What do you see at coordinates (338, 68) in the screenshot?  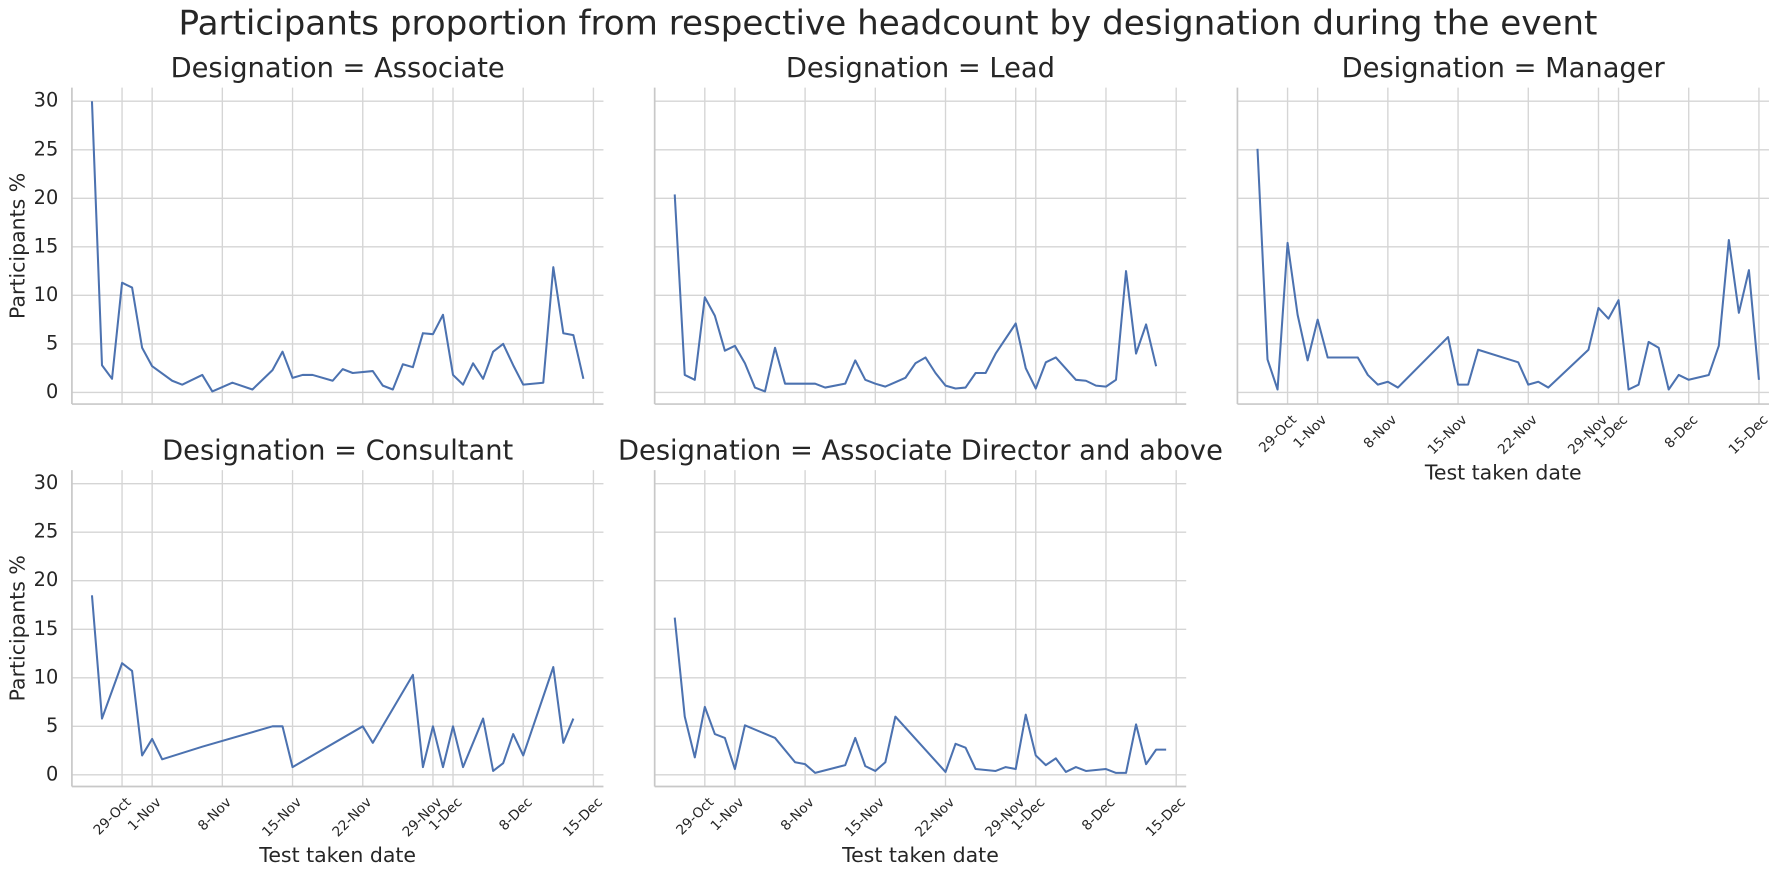 I see `panel-title: Designation = Associate` at bounding box center [338, 68].